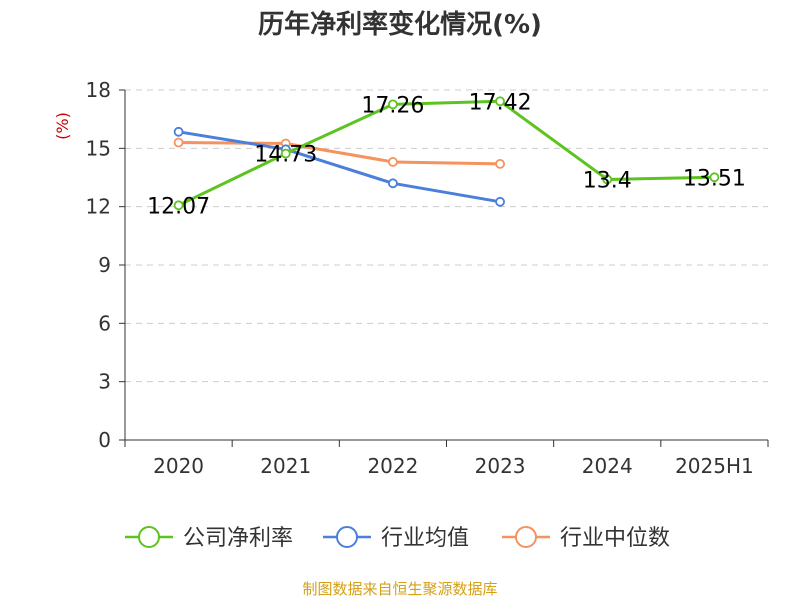 The image size is (800, 600). I want to click on series-layer, so click(446, 153).